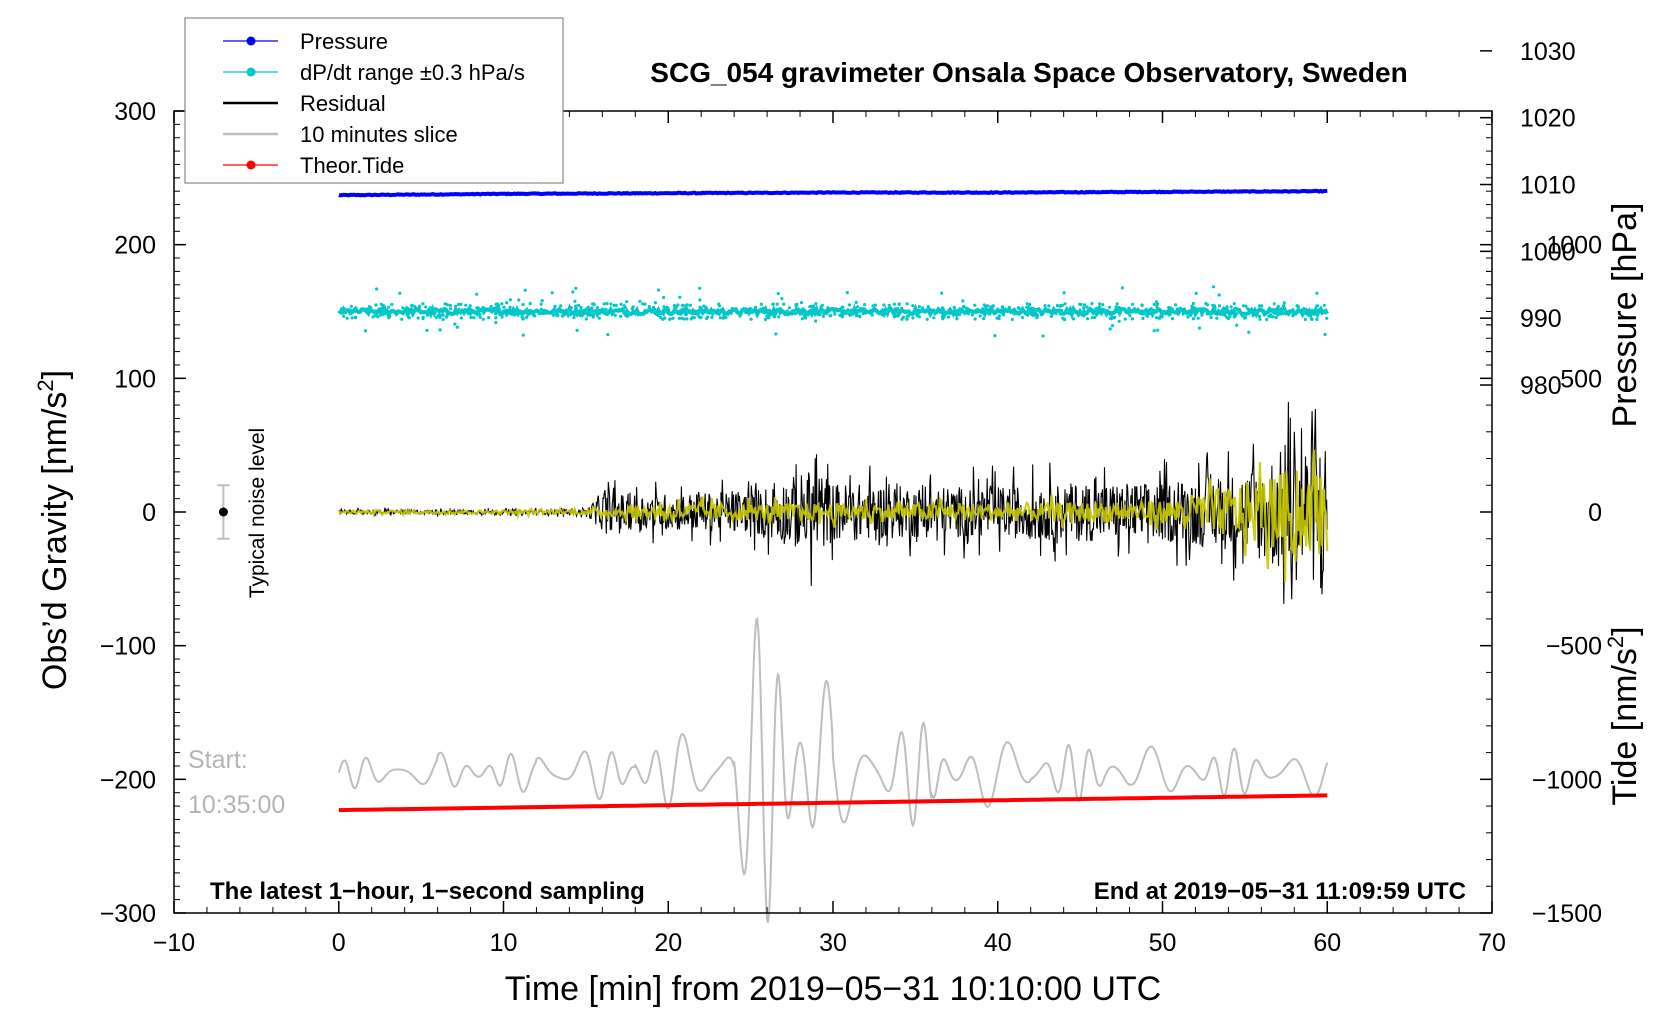 The image size is (1676, 1020). Describe the element at coordinates (1574, 647) in the screenshot. I see `tide-tick-label: −500` at that location.